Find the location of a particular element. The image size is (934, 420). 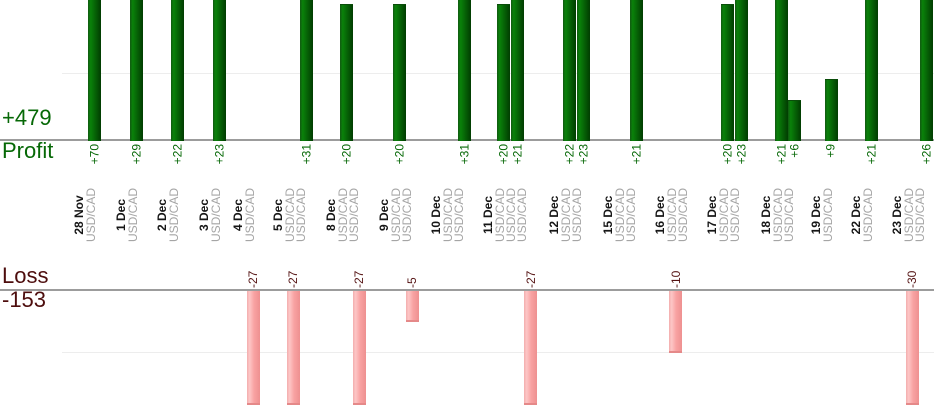

profit-value-label: +26 is located at coordinates (926, 154).